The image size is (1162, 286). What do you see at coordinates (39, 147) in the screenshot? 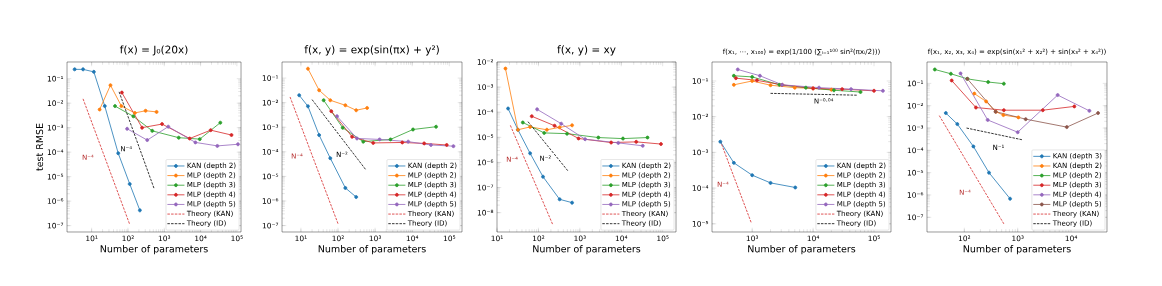
I see `y-axis-title: test RMSE` at bounding box center [39, 147].